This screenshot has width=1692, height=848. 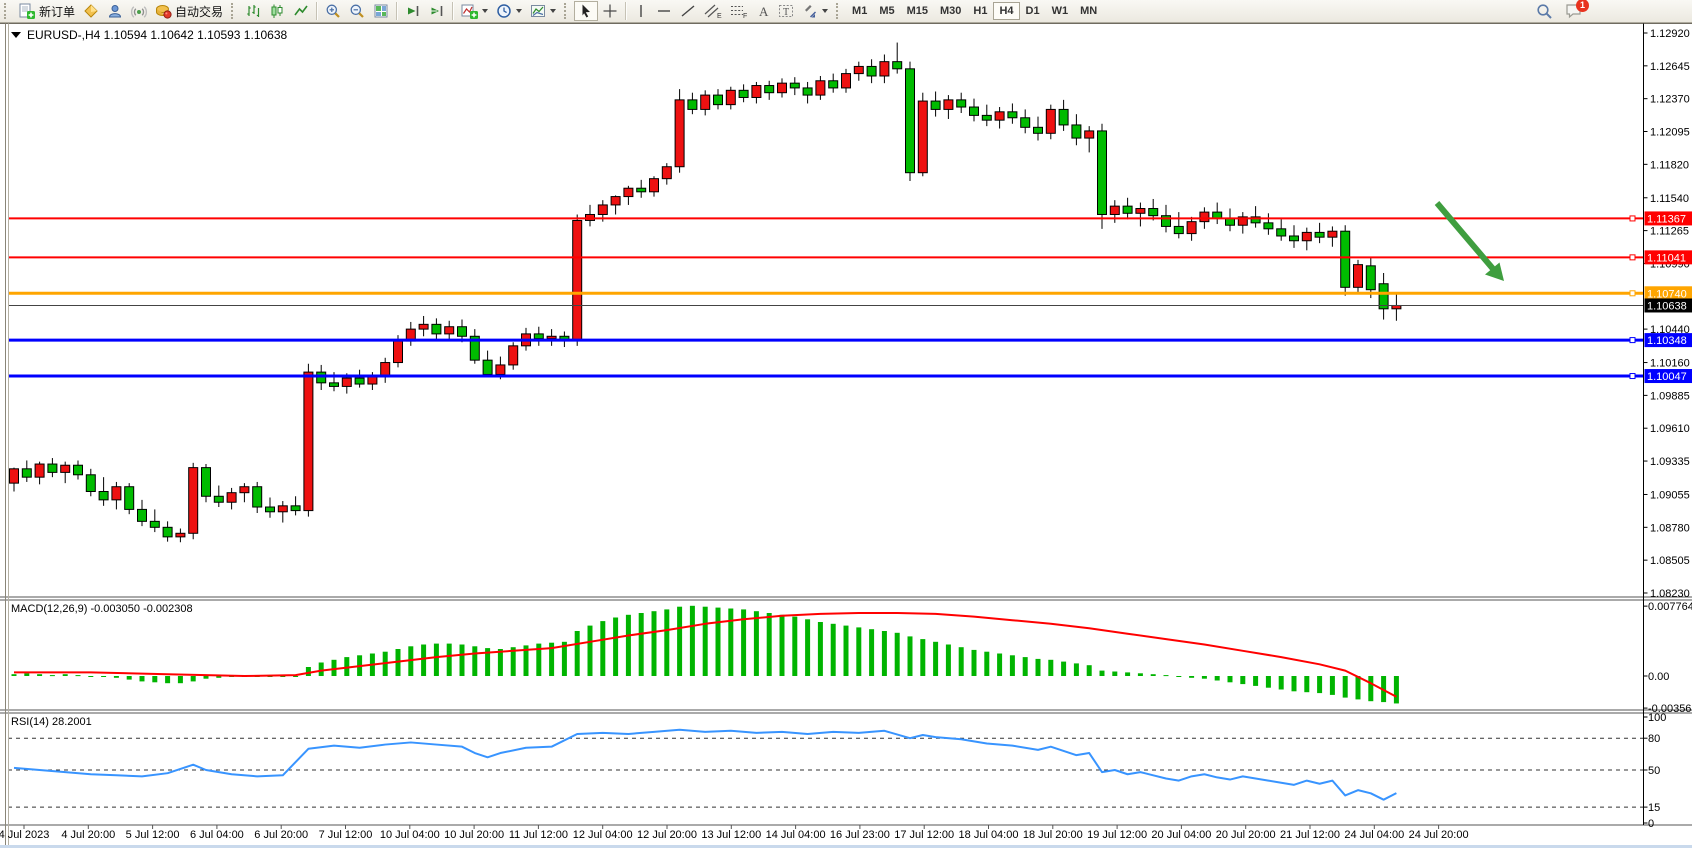 What do you see at coordinates (381, 11) in the screenshot?
I see `tile-windows-button` at bounding box center [381, 11].